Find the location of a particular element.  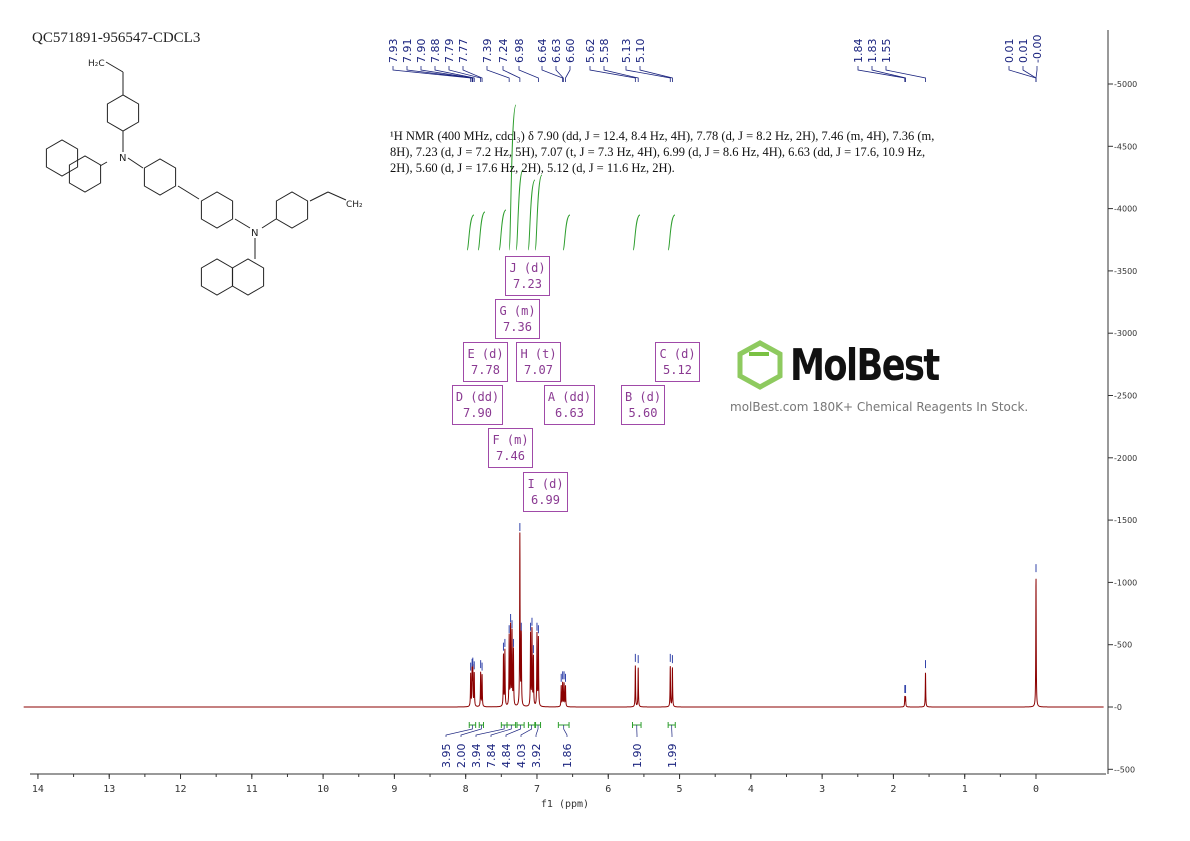

nitrogen-14: N is located at coordinates (122, 158).